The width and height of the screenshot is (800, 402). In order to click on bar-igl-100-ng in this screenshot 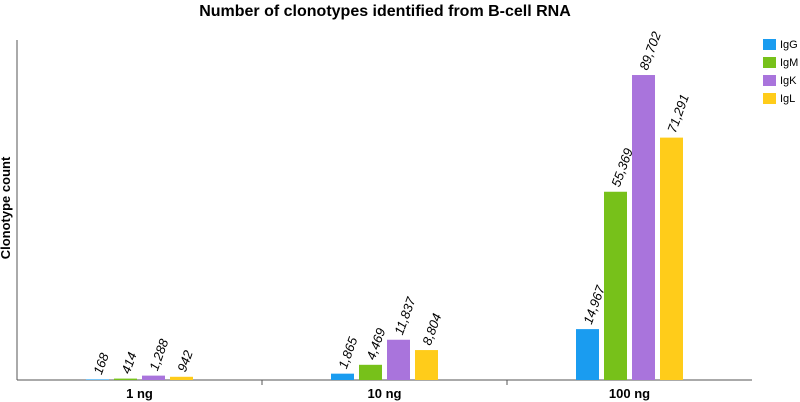, I will do `click(671, 258)`.